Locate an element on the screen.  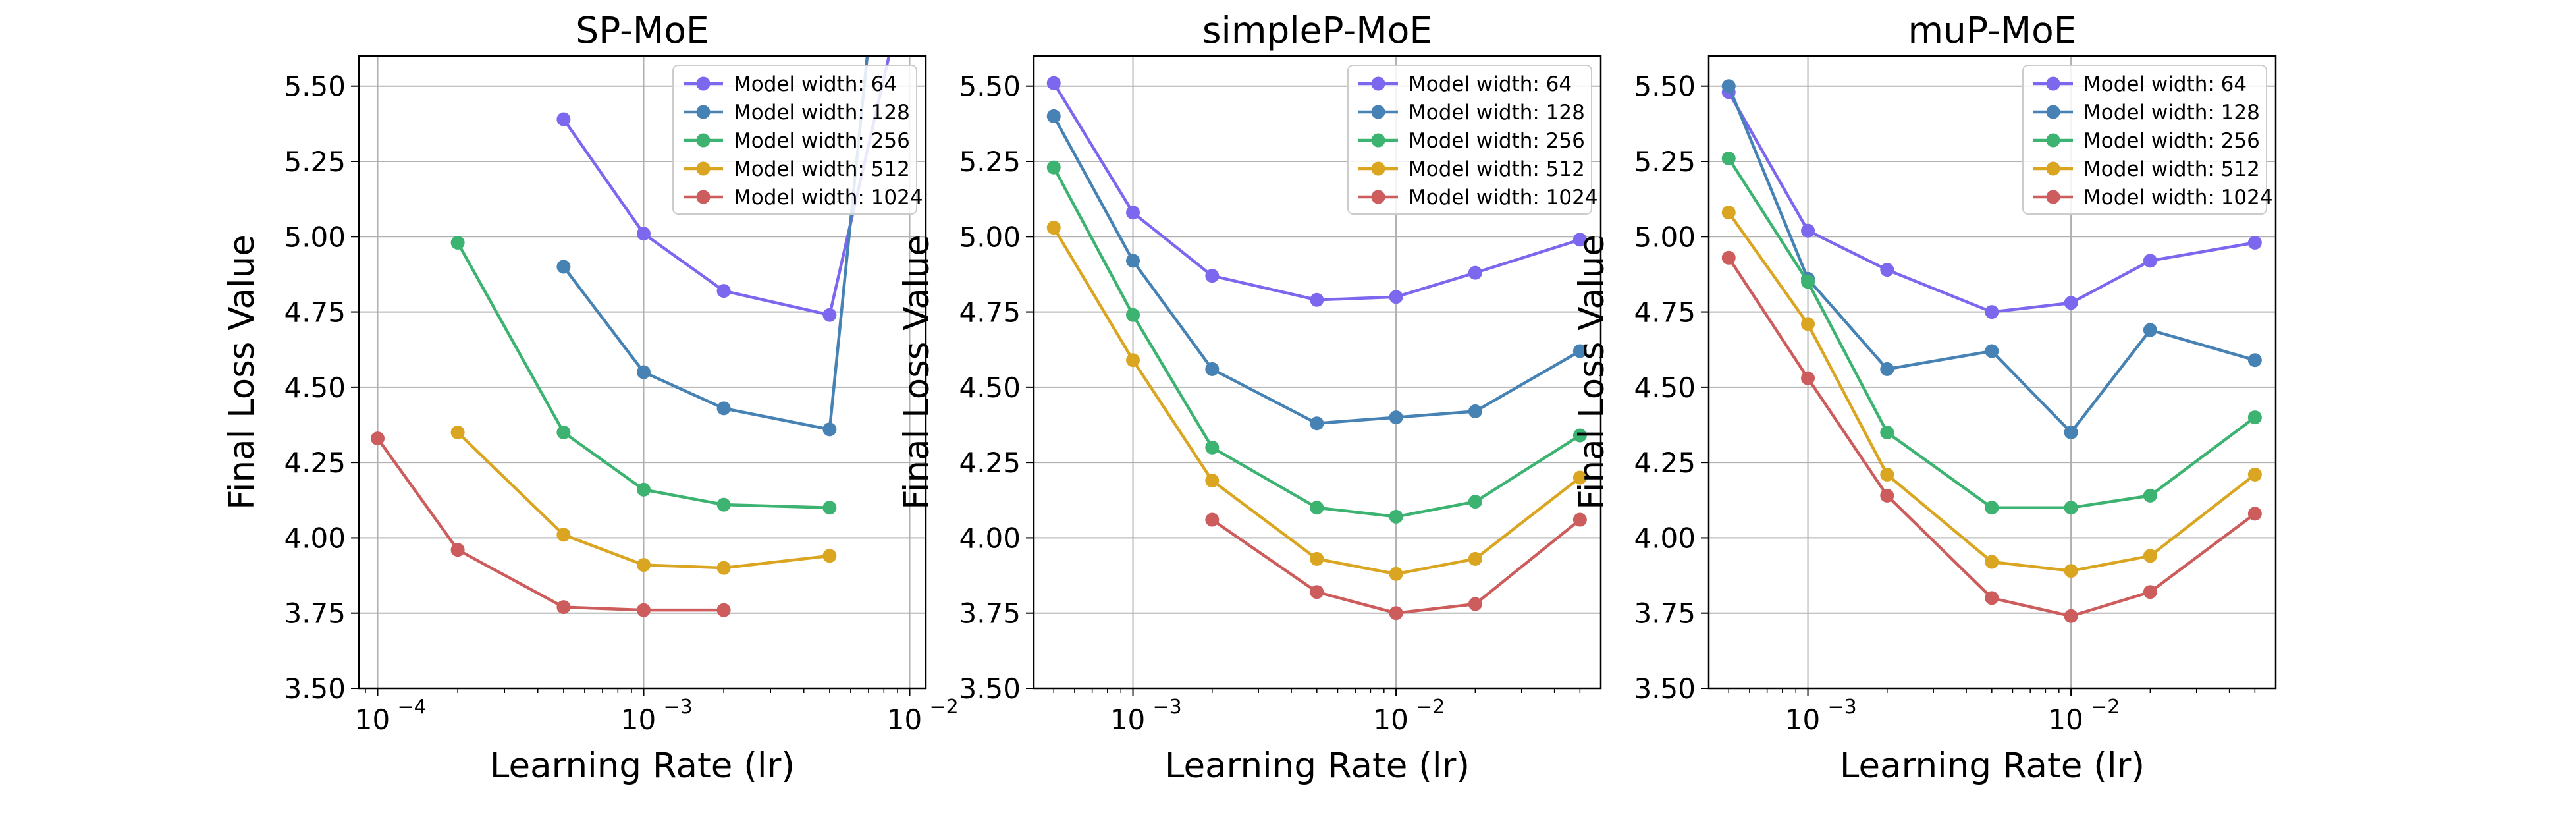
x-tick-exponent: −4 is located at coordinates (413, 707).